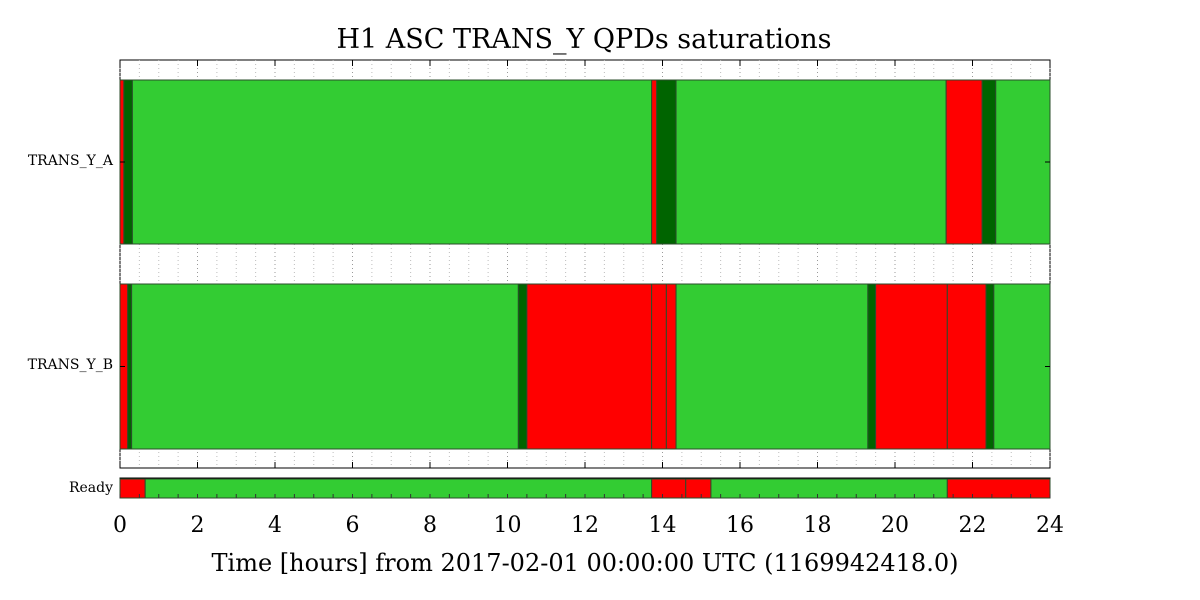  What do you see at coordinates (70, 365) in the screenshot?
I see `row-label-trans-y-b: TRANS_Y_B` at bounding box center [70, 365].